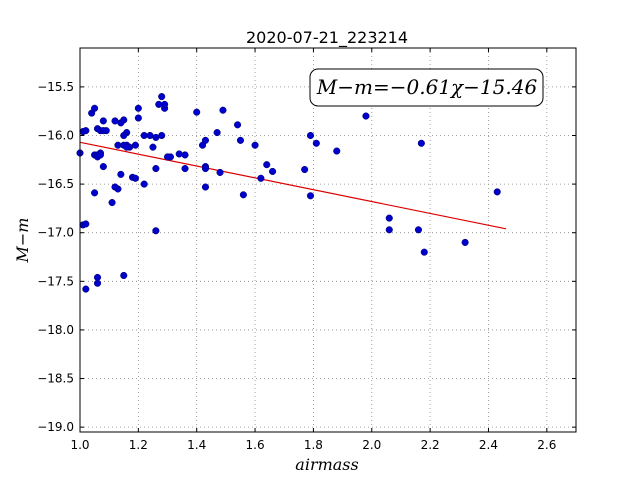  I want to click on y-tick-label: −19.0, so click(55, 427).